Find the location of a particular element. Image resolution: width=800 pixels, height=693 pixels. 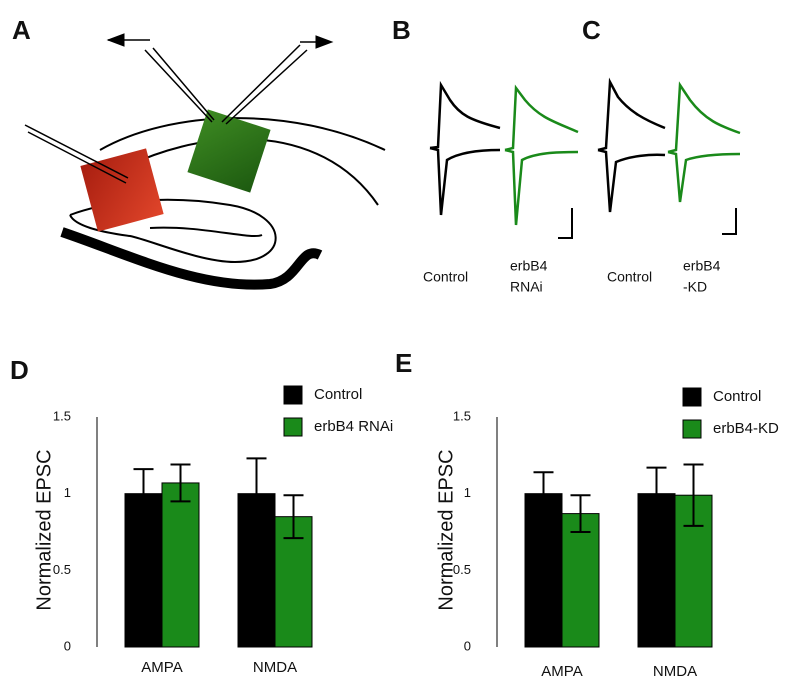

panel-label: D is located at coordinates (19, 370).